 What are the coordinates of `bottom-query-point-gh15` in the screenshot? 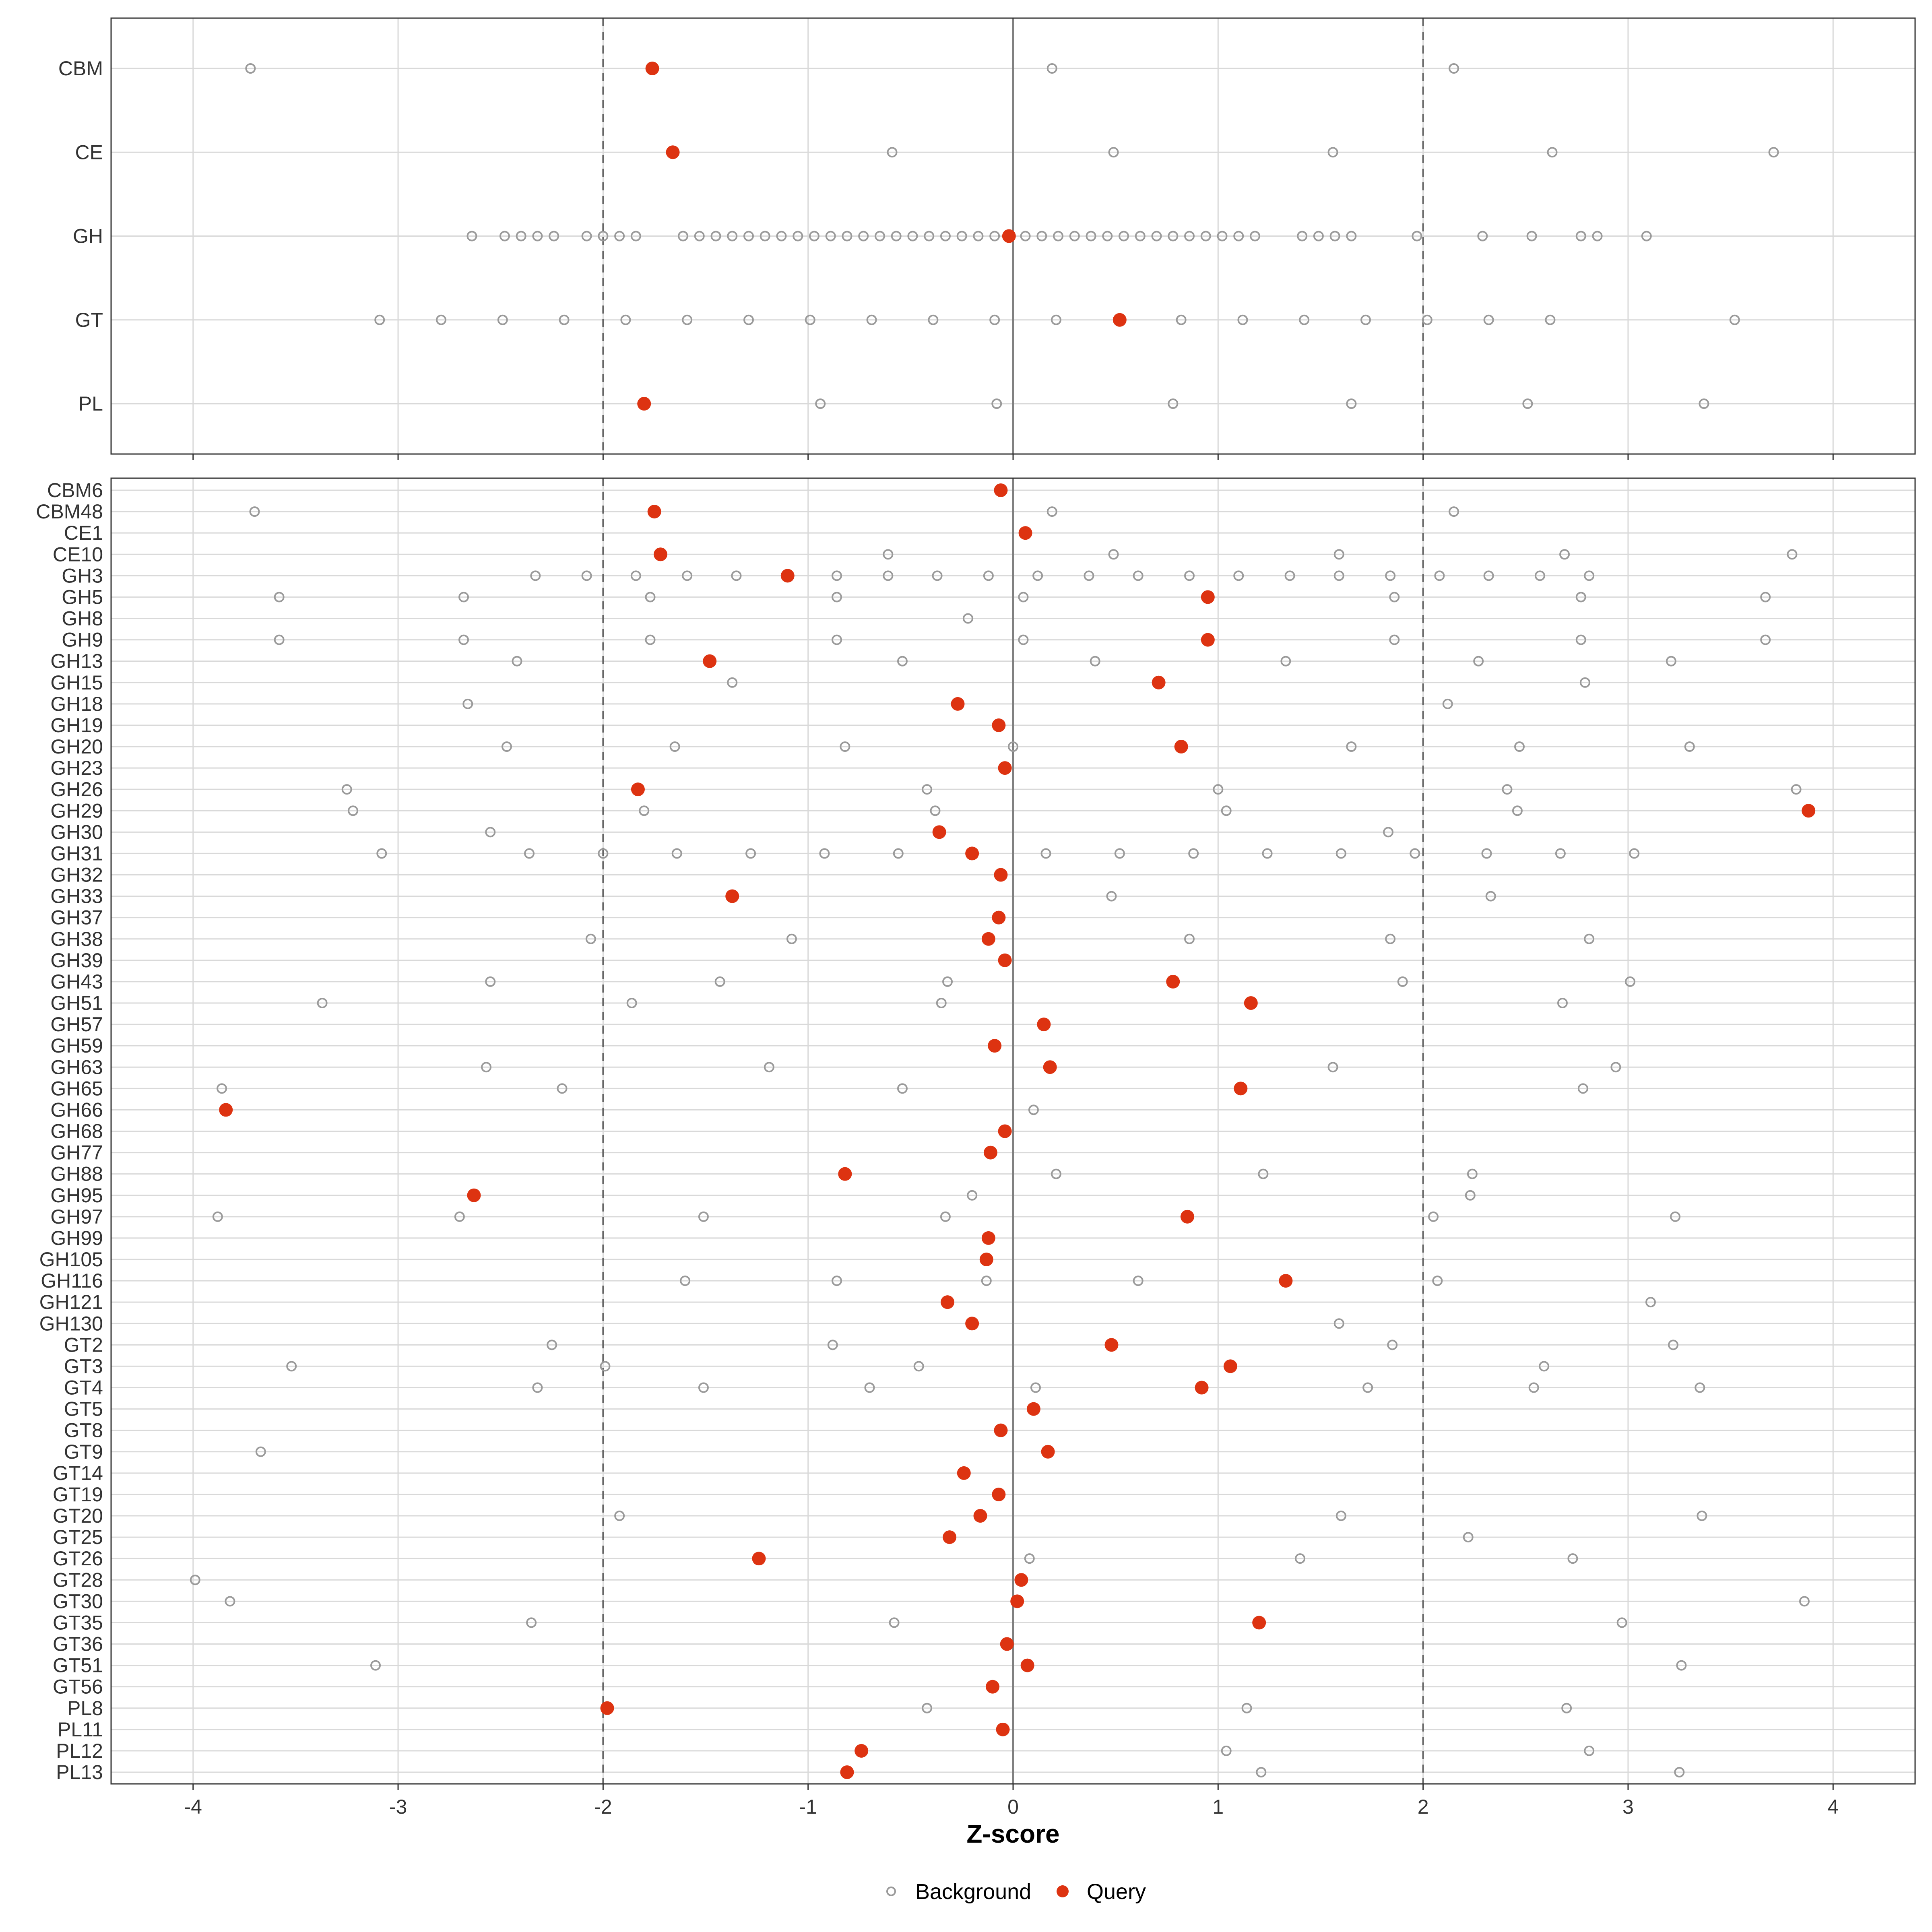 It's located at (1159, 682).